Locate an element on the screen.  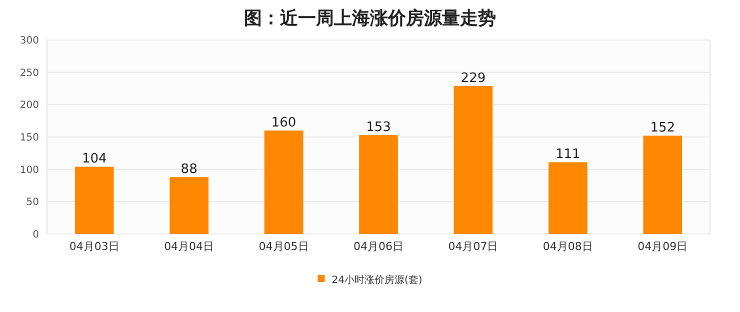
x-tick-label: 04月08日 is located at coordinates (567, 246).